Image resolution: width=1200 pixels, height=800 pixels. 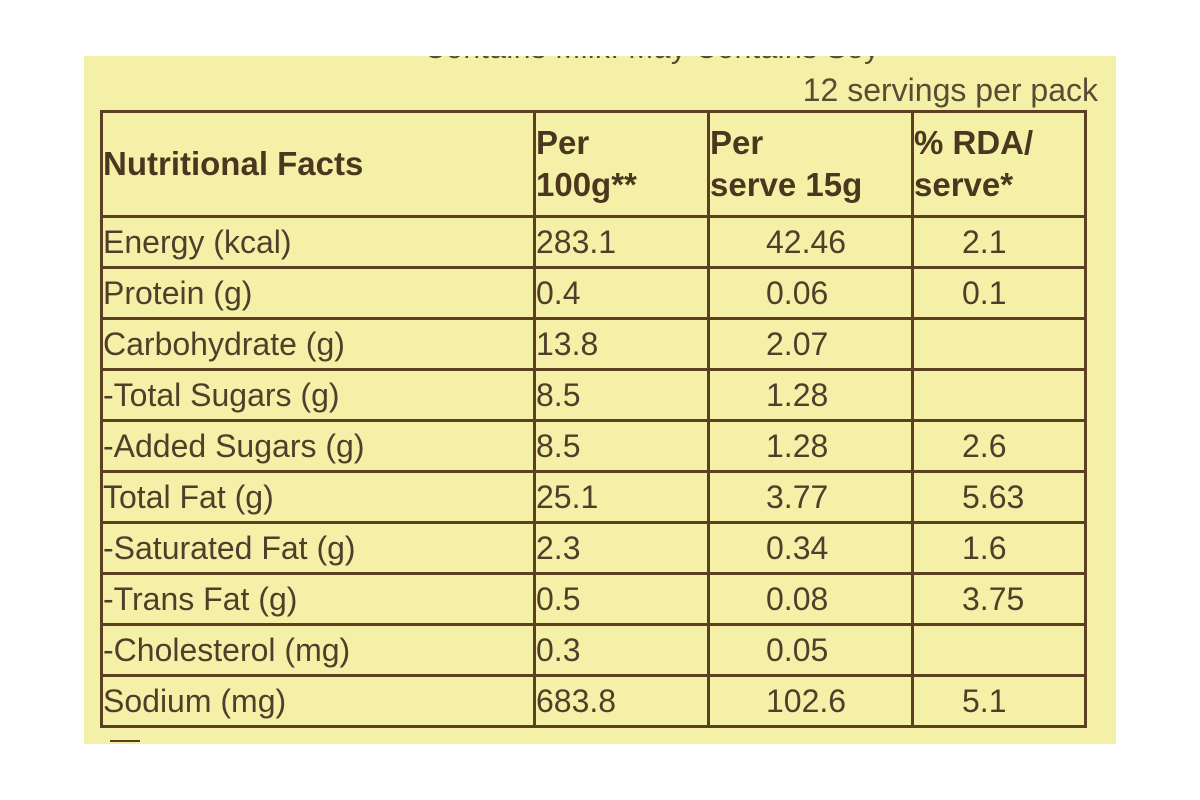 I want to click on servings-per-pack: 12 servings per pack, so click(x=950, y=90).